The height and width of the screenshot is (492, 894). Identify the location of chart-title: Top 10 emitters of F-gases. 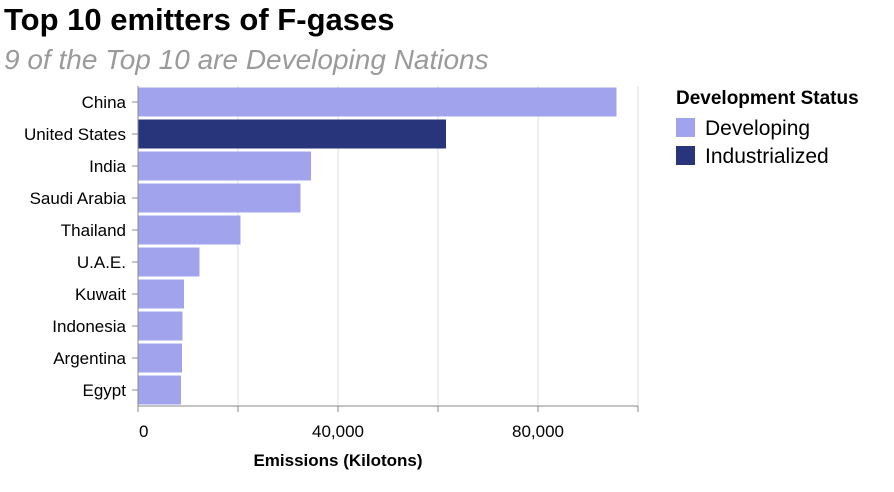
(199, 19).